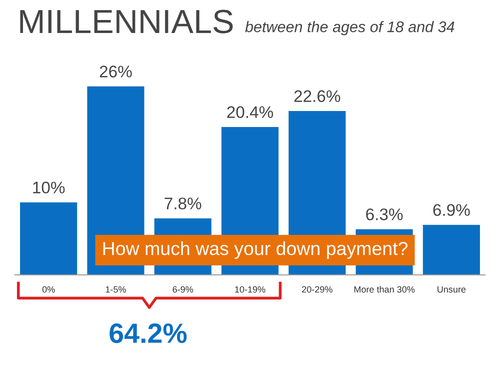 This screenshot has height=375, width=500. I want to click on text: 64.2%, so click(148, 333).